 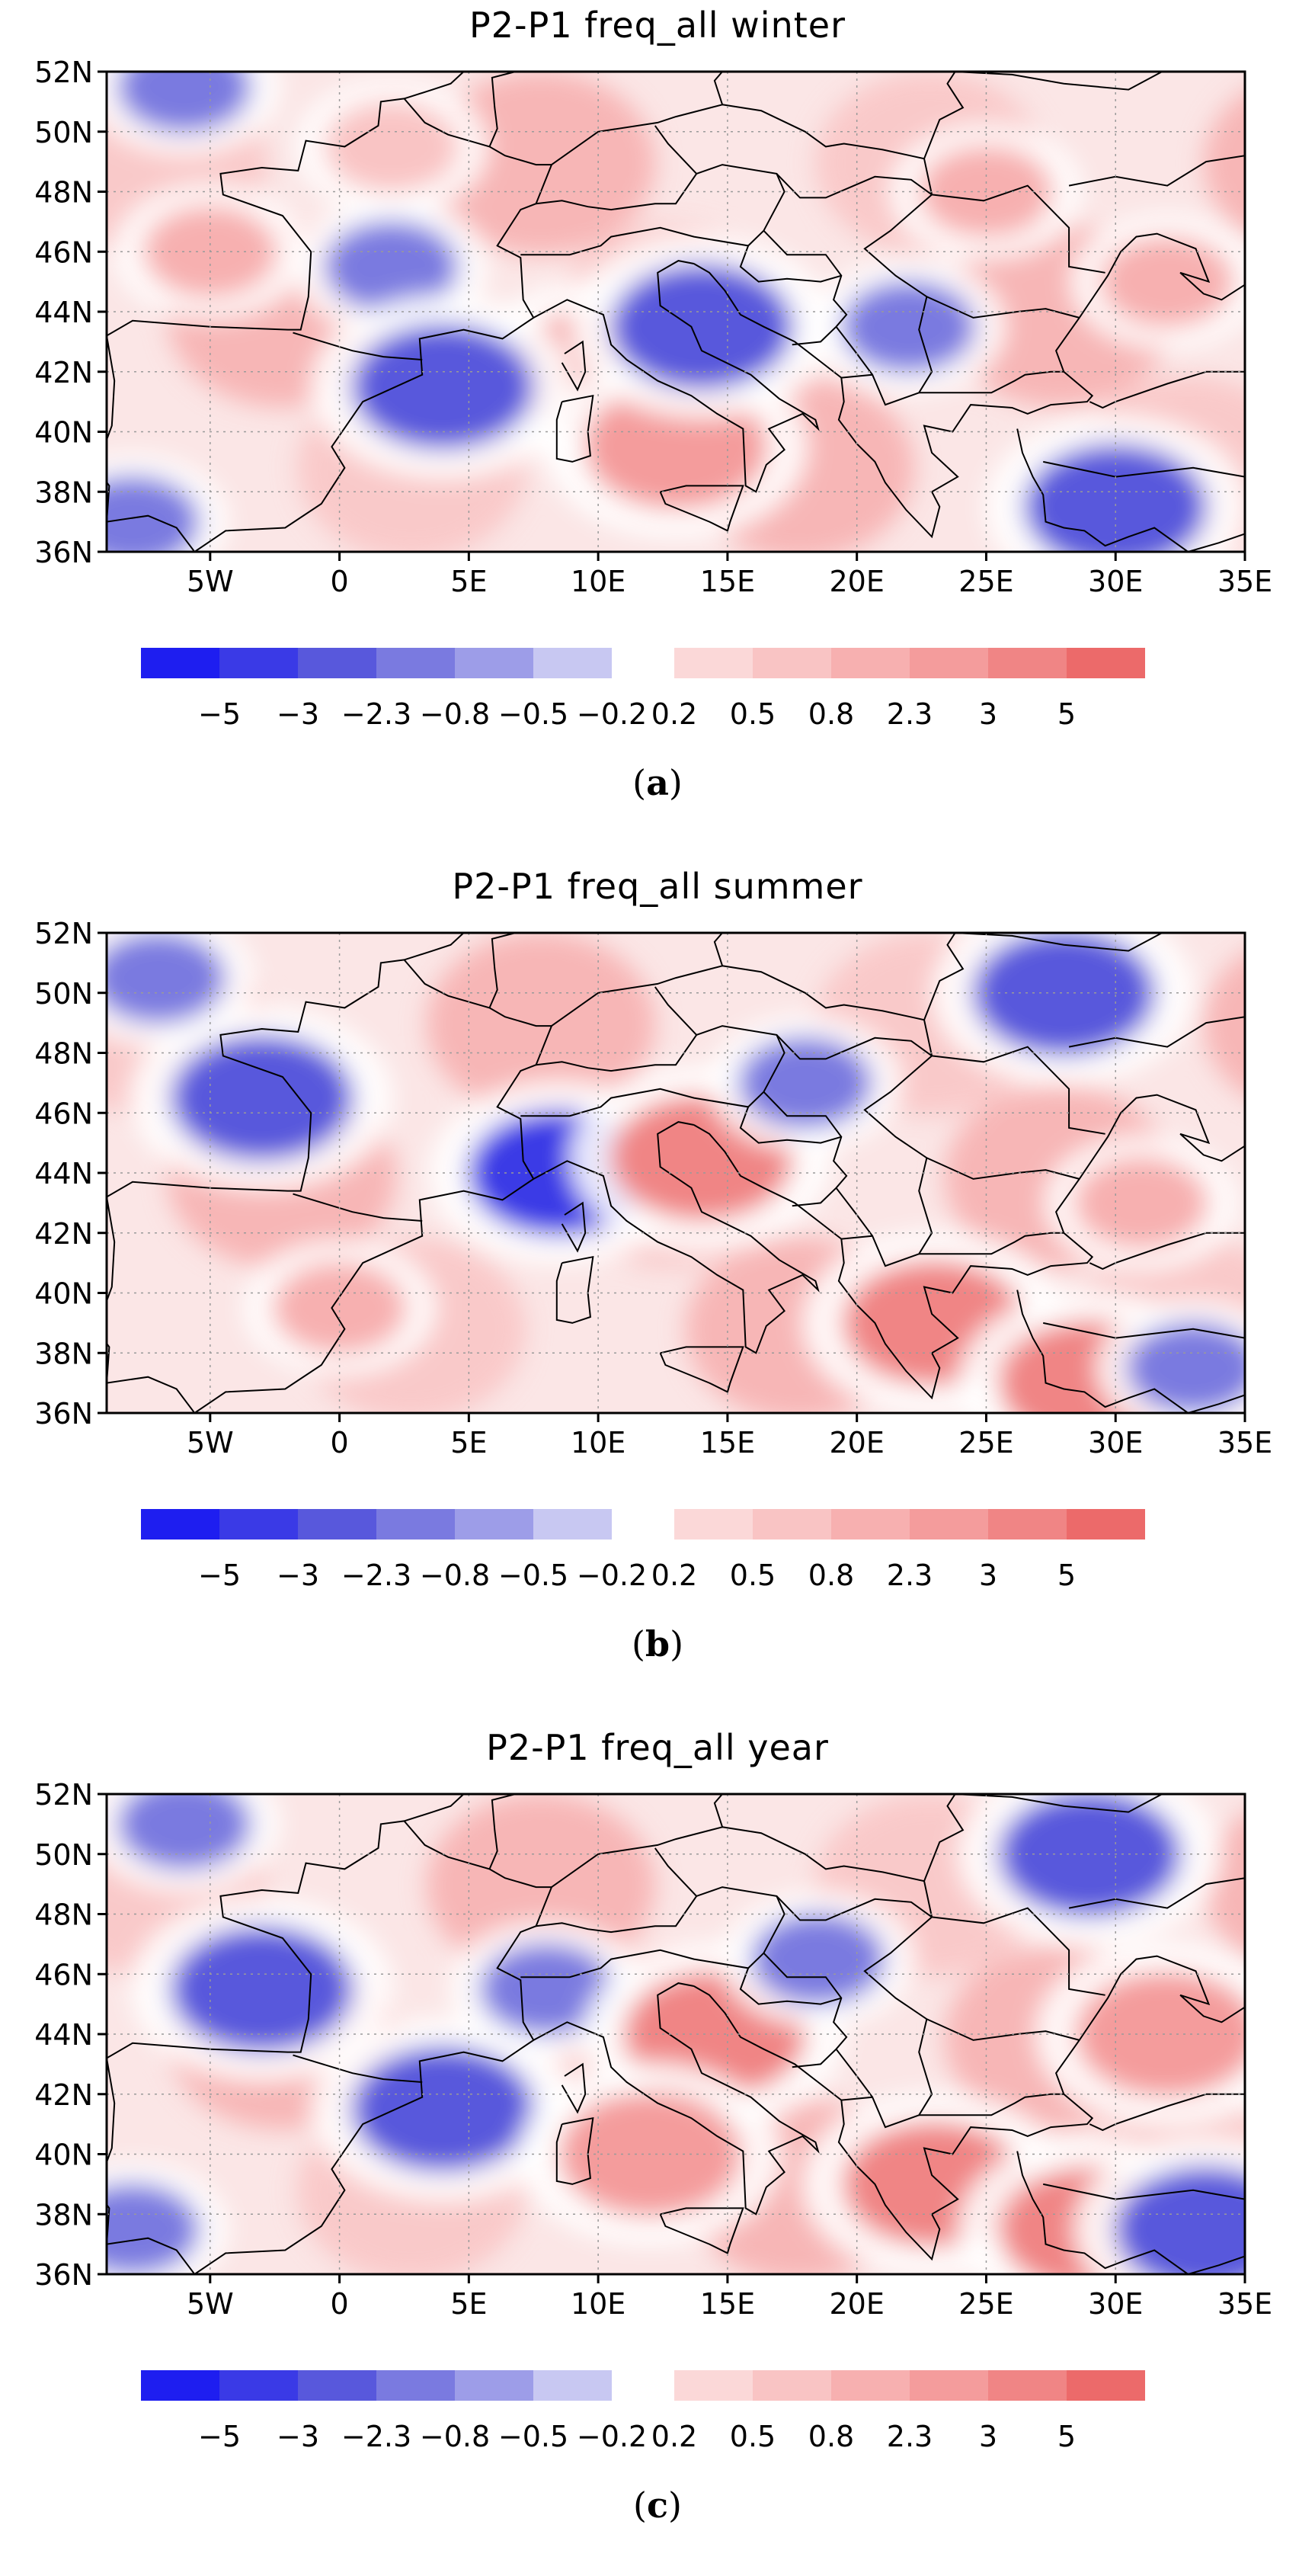 I want to click on colorbar-label: −2.3, so click(x=376, y=1575).